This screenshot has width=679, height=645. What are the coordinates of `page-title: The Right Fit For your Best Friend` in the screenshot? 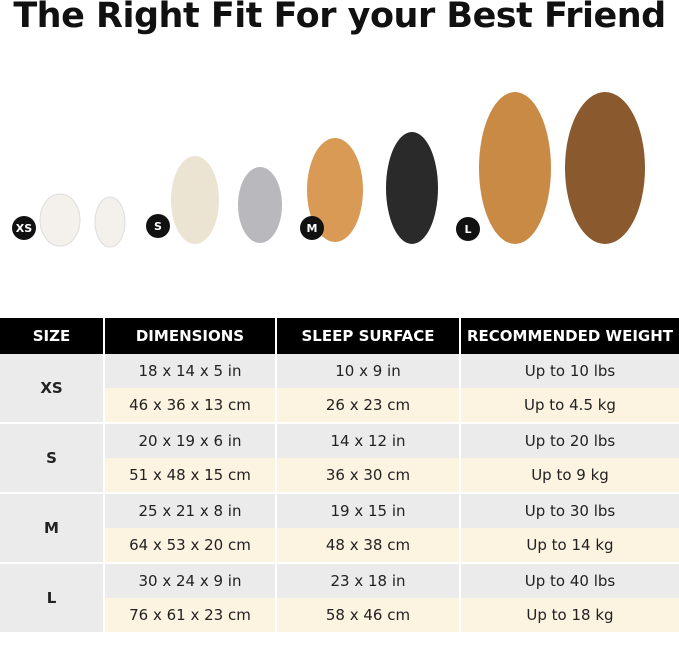 It's located at (339, 18).